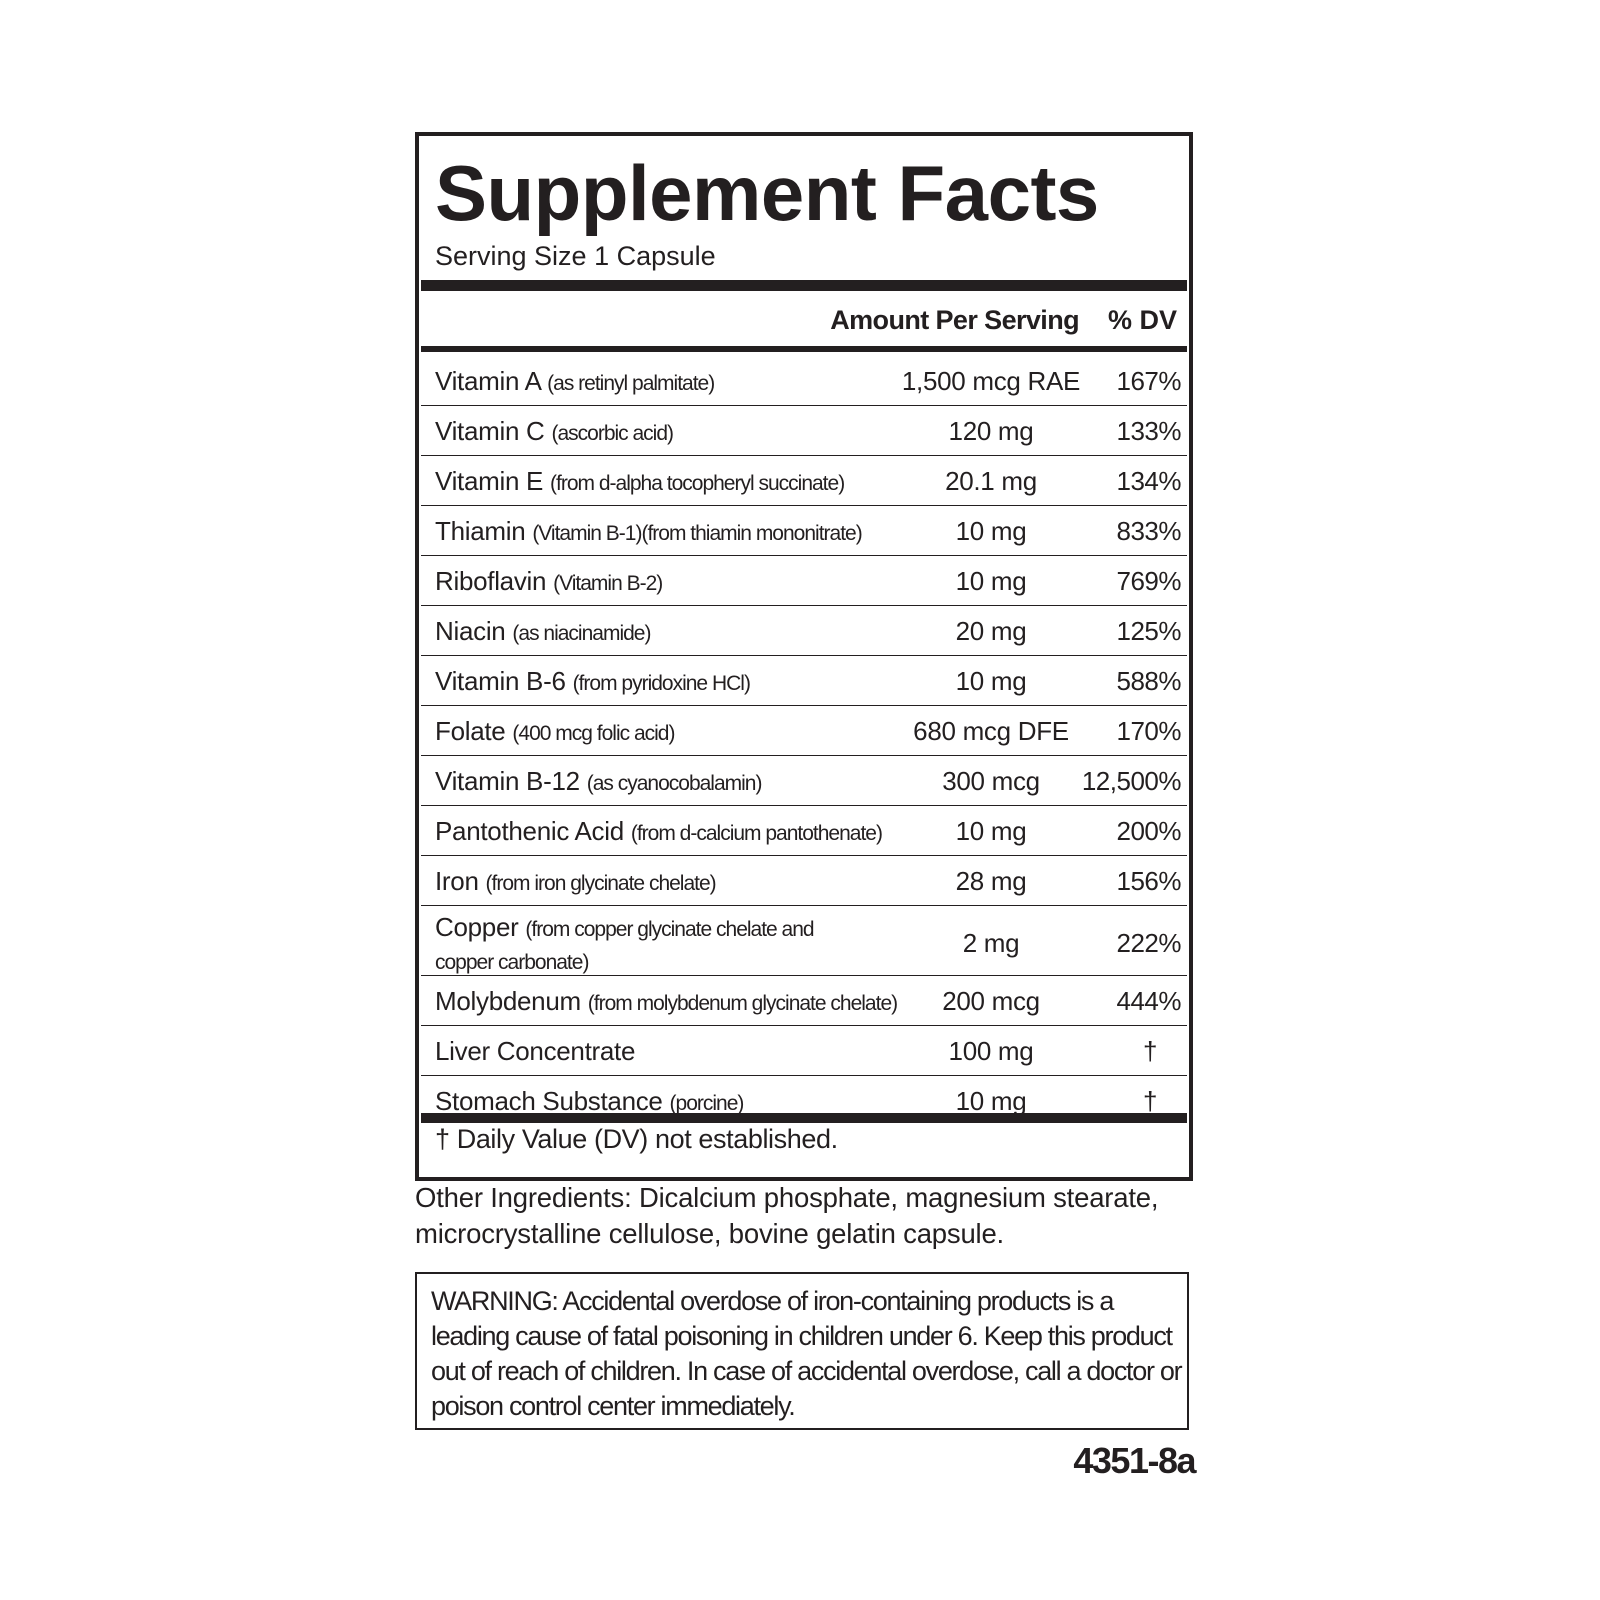  I want to click on nutrient-row: Stomach Substance (porcine) 10 mg †, so click(804, 1101).